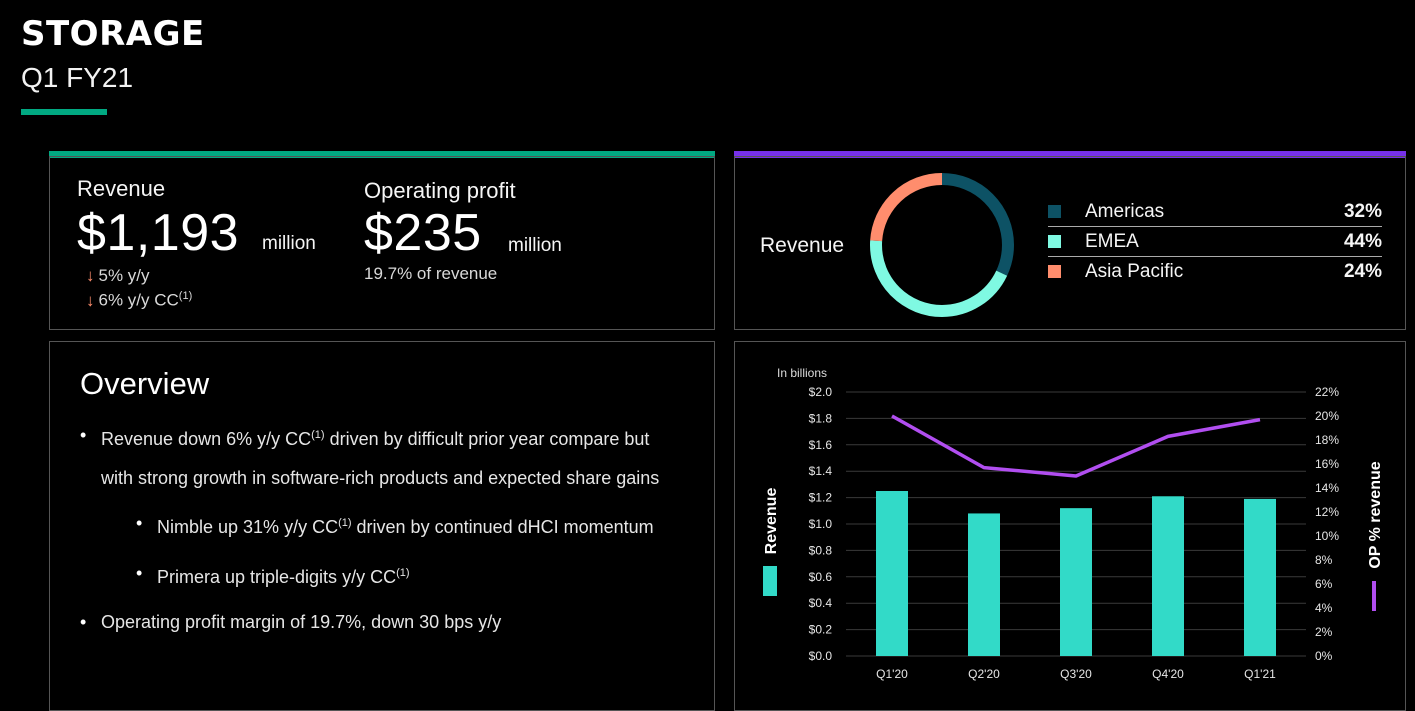 The width and height of the screenshot is (1415, 711). Describe the element at coordinates (821, 418) in the screenshot. I see `left-axis-tick: $1.8` at that location.